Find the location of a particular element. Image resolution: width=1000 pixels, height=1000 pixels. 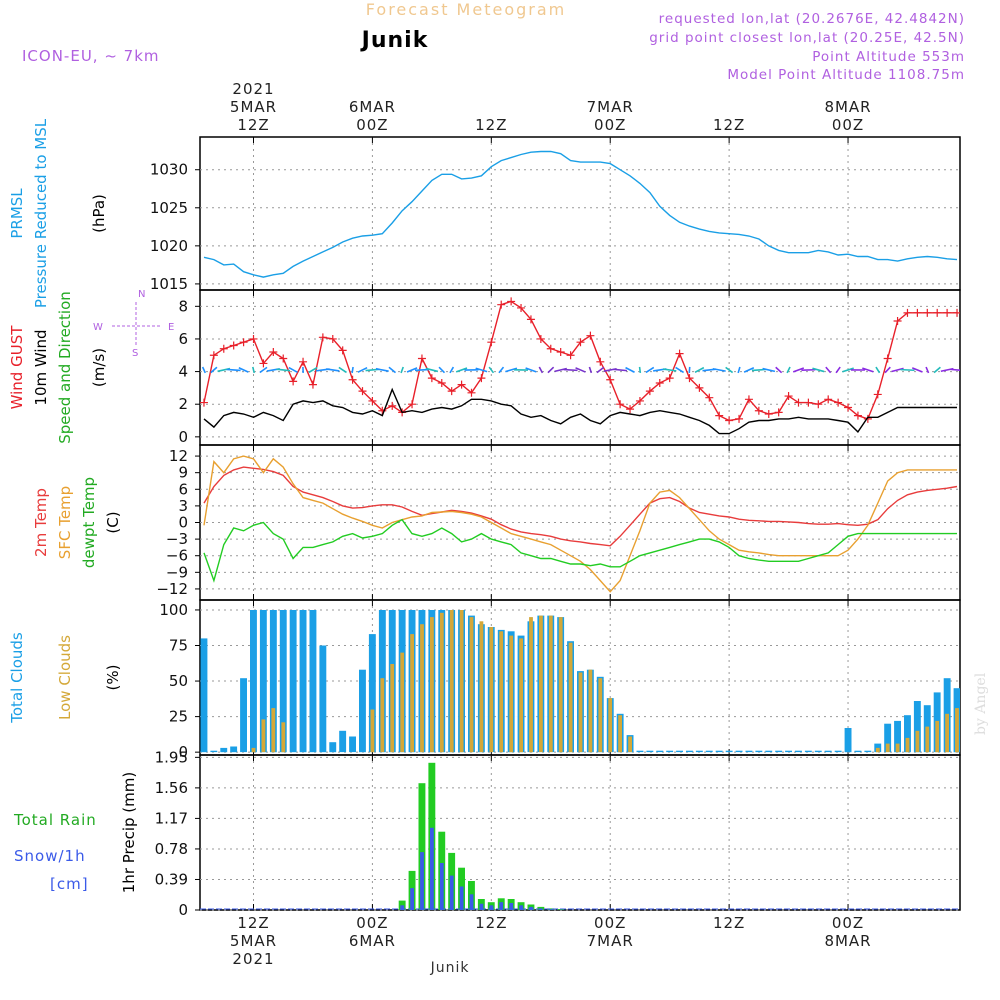

top-time-label: 00Z is located at coordinates (848, 125).